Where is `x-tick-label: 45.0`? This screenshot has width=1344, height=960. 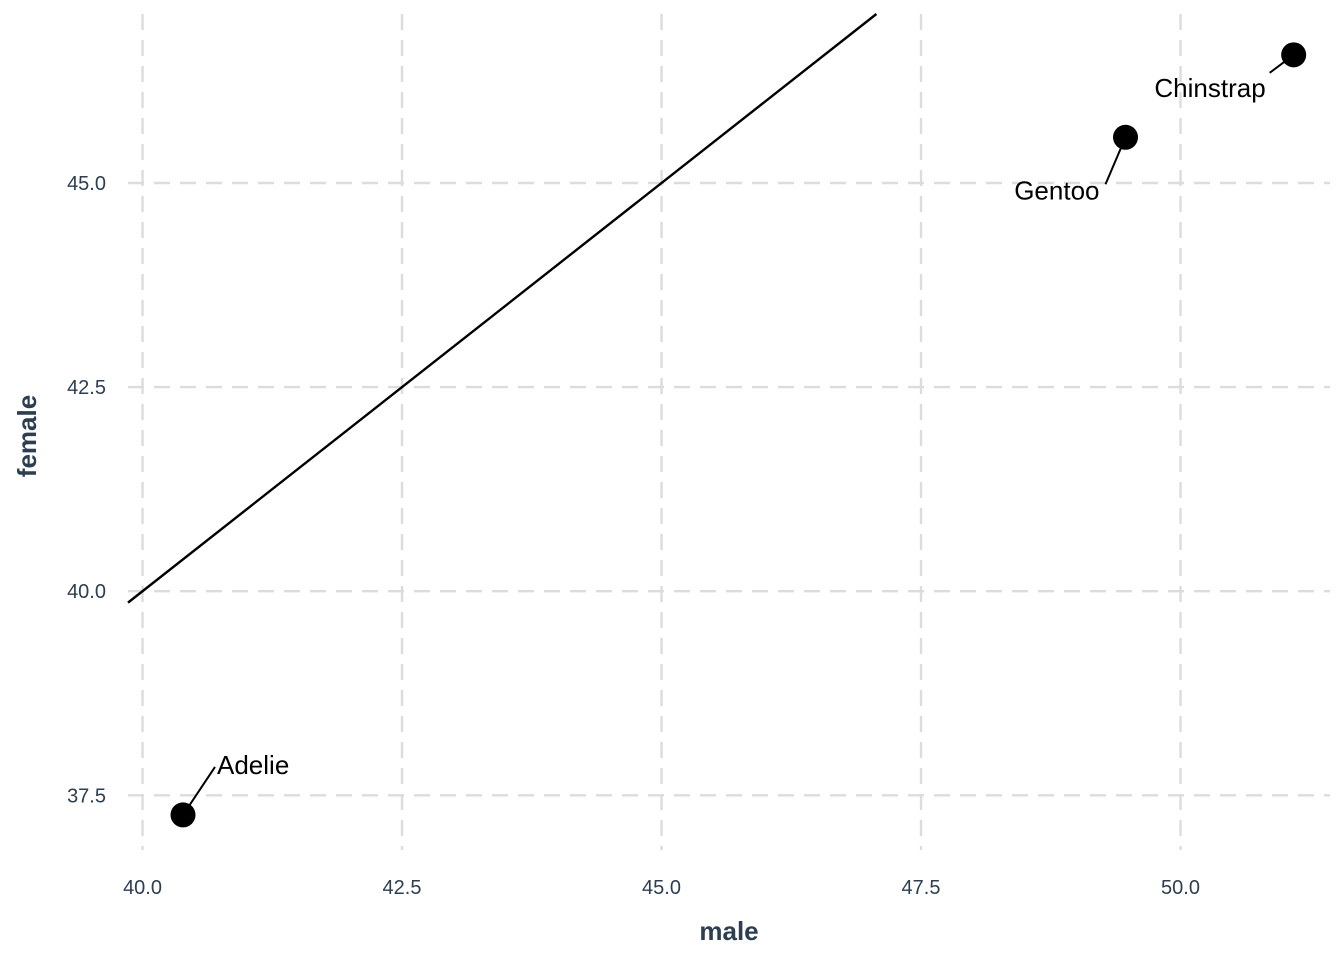 x-tick-label: 45.0 is located at coordinates (661, 888).